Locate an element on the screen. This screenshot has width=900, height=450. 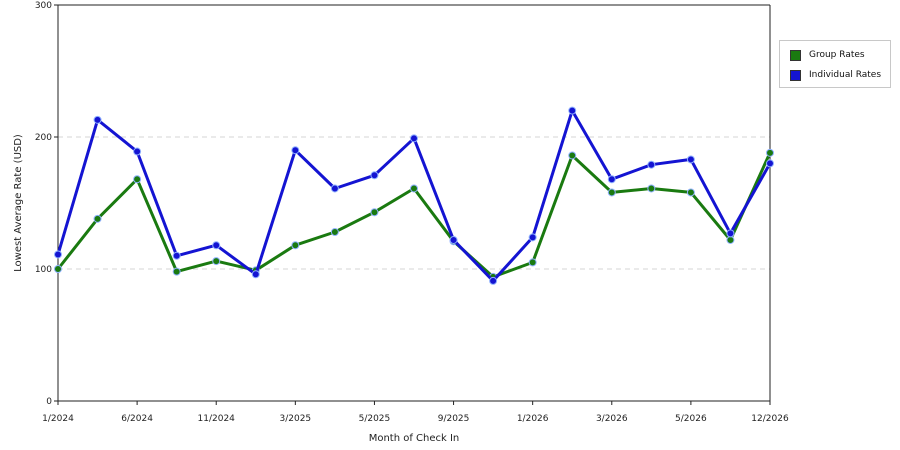
x-tick-label: 5/2025 is located at coordinates (375, 419).